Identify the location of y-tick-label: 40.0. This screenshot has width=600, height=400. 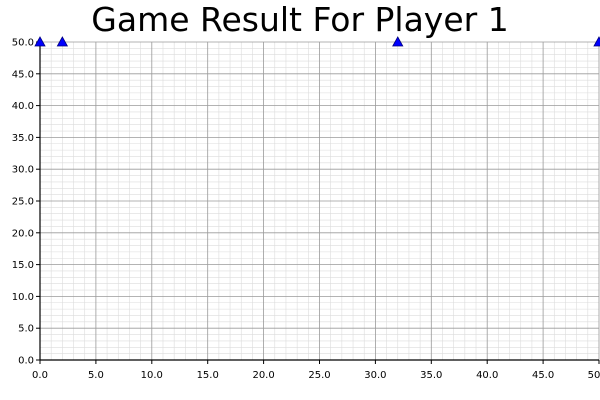
(23, 106).